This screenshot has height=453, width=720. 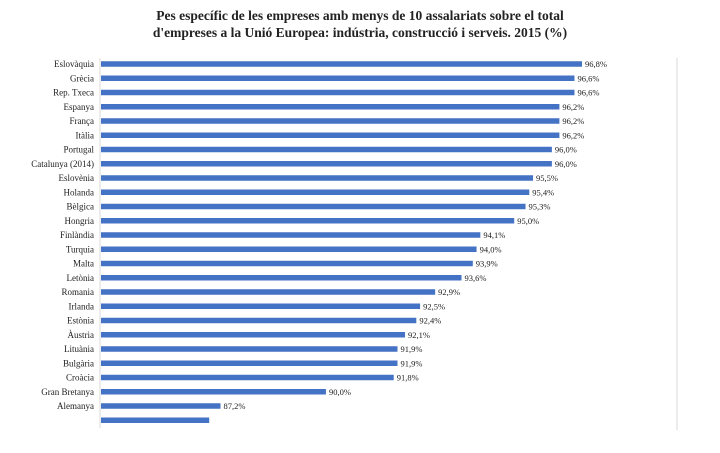 I want to click on category-label: Estònia, so click(x=80, y=321).